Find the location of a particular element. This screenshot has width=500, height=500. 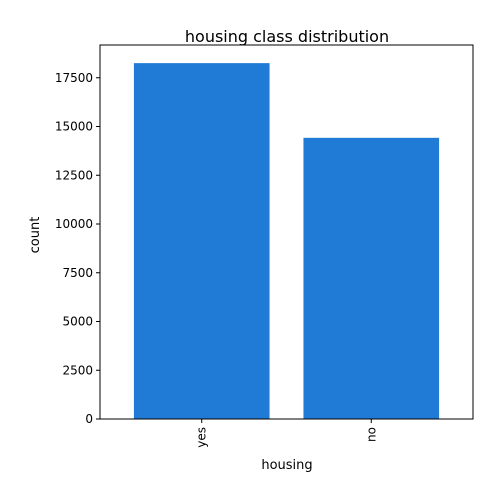

y-tick-label: 5000 is located at coordinates (77, 322).